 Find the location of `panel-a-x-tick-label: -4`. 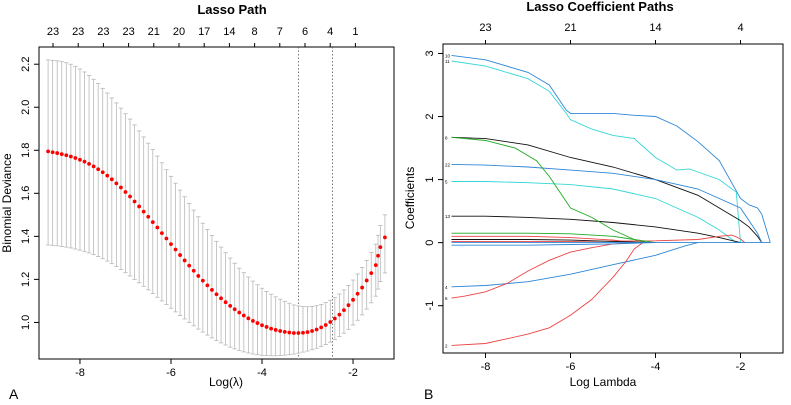

panel-a-x-tick-label: -4 is located at coordinates (262, 373).